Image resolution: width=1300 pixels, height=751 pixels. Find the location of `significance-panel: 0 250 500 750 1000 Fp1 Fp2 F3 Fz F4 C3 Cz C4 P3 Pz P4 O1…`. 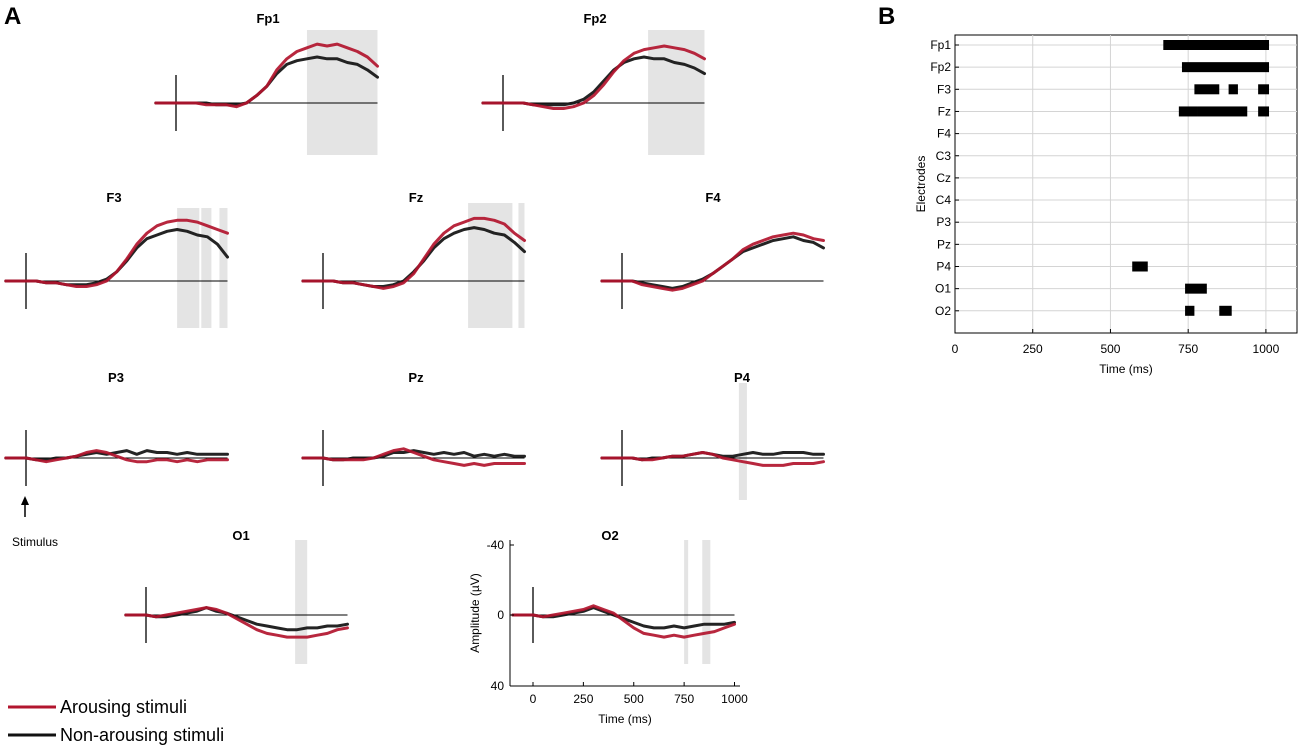

significance-panel: 0 250 500 750 1000 Fp1 Fp2 F3 Fz F4 C3 Cz C4 P3 Pz P4 O1… is located at coordinates (1106, 205).